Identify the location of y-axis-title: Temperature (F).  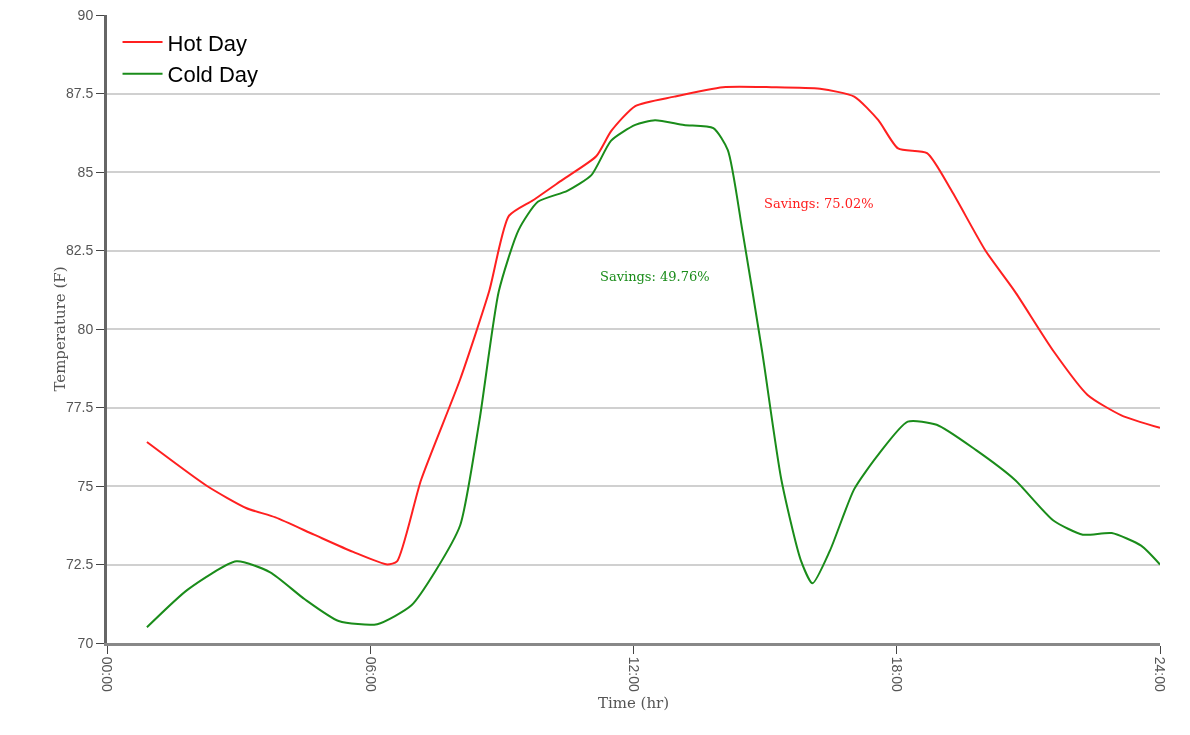
(60, 329).